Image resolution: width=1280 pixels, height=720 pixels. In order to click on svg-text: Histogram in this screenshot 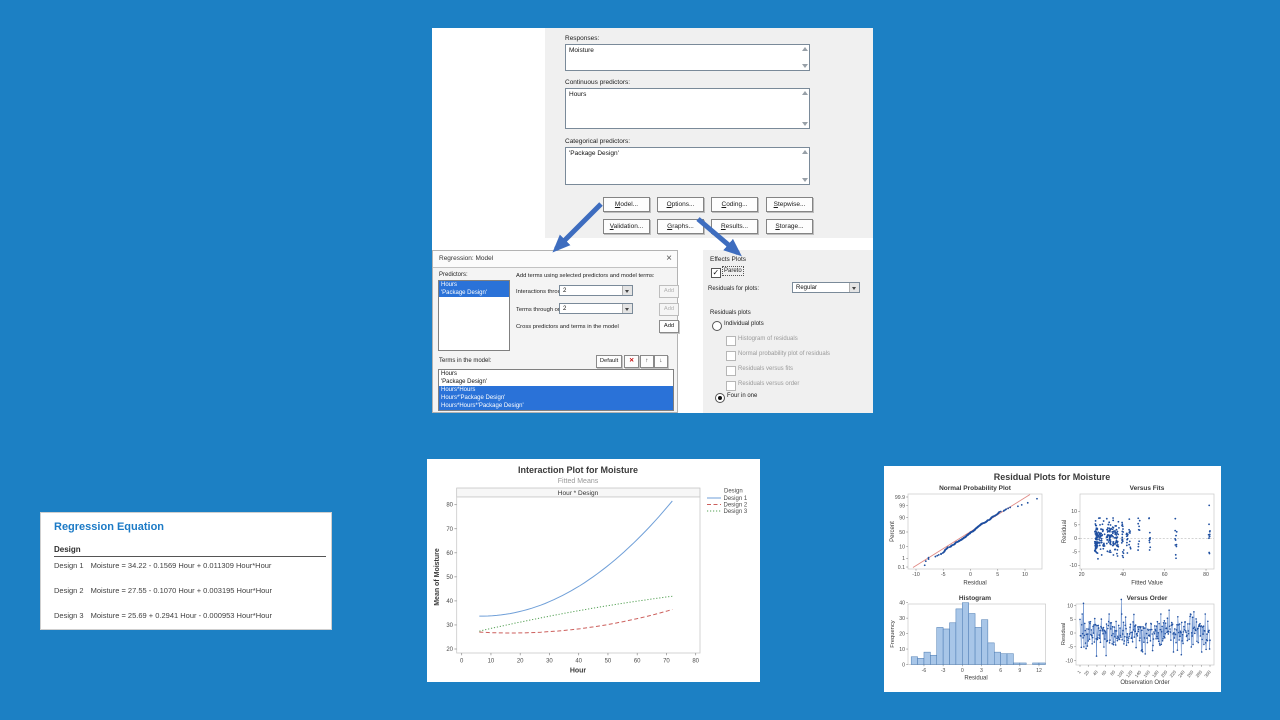, I will do `click(975, 598)`.